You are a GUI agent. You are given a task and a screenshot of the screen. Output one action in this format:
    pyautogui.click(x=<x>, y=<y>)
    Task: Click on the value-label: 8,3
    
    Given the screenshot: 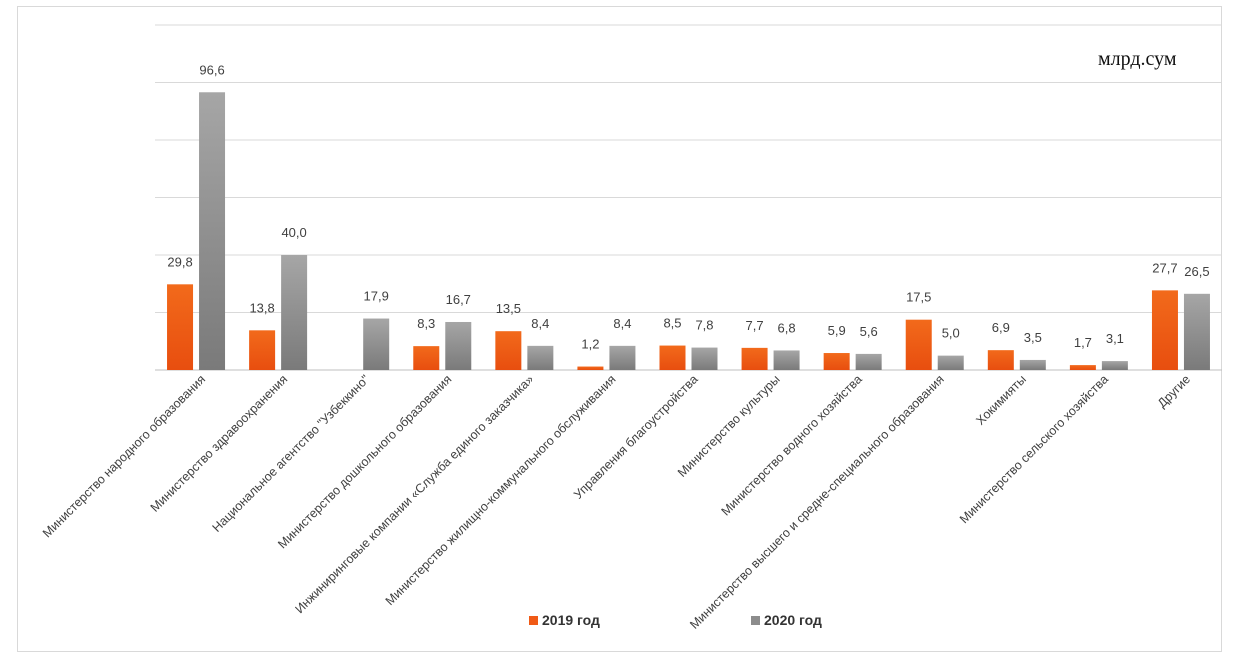 What is the action you would take?
    pyautogui.click(x=426, y=323)
    